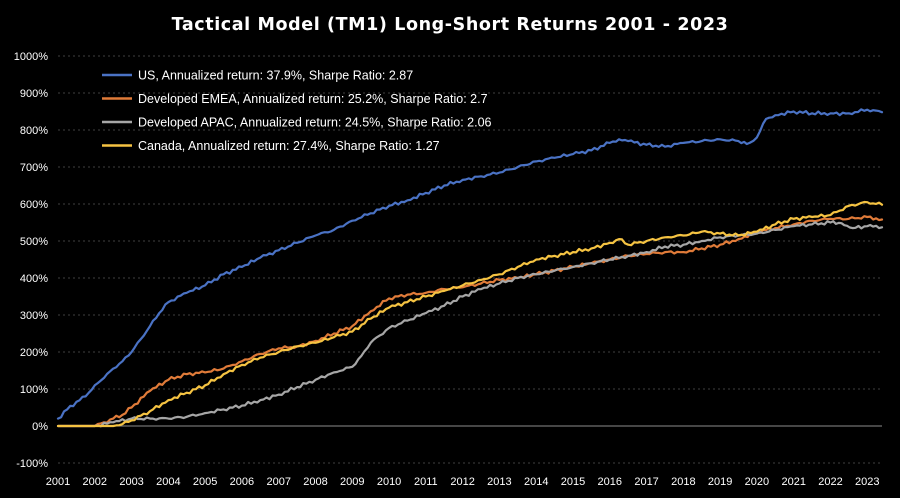  I want to click on x-tick-label: 2018, so click(683, 482).